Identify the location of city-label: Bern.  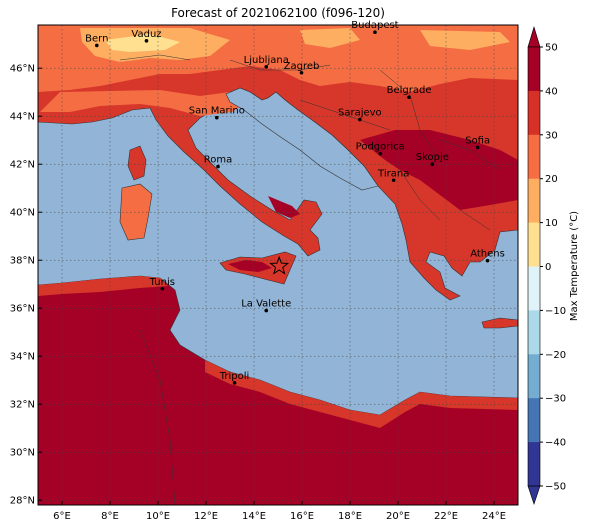
(96, 38).